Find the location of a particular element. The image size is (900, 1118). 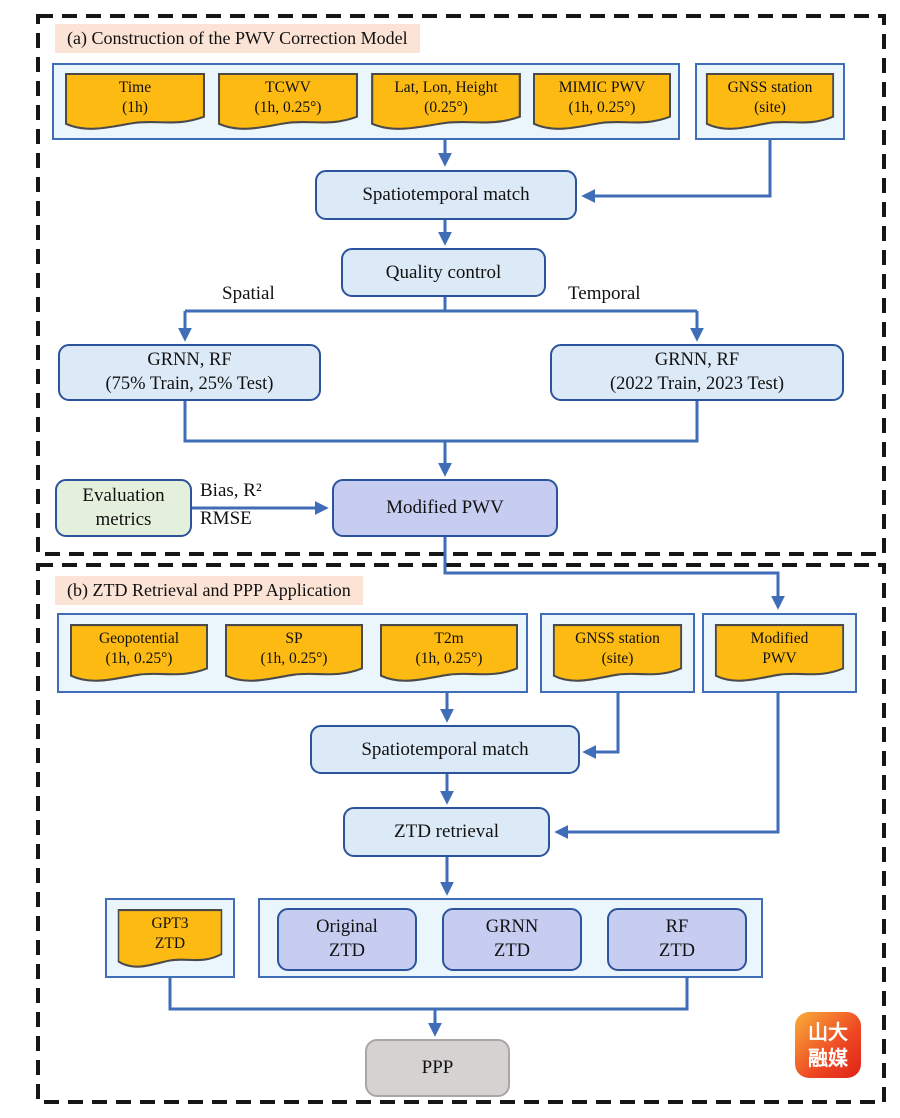

original-ztd-line2: ZTD is located at coordinates (347, 950).